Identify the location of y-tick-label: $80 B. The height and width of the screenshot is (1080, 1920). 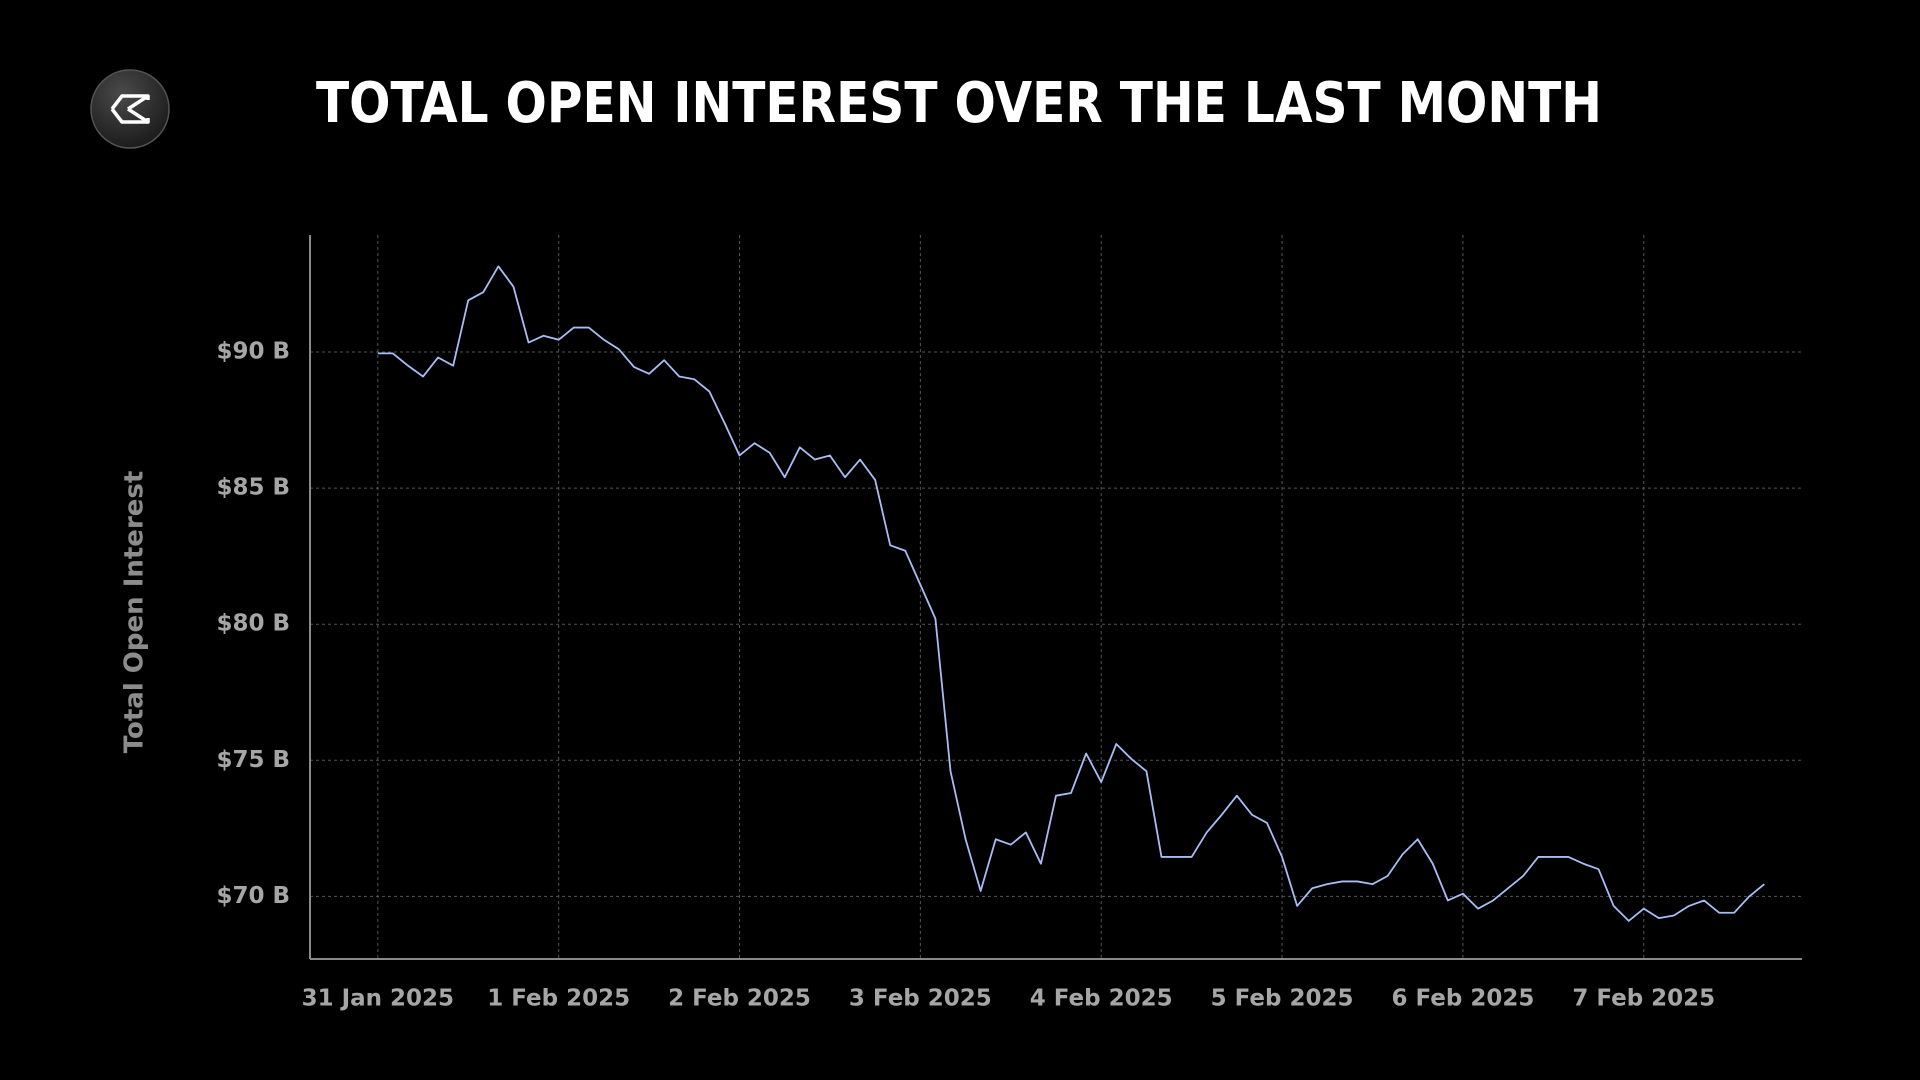
(253, 624).